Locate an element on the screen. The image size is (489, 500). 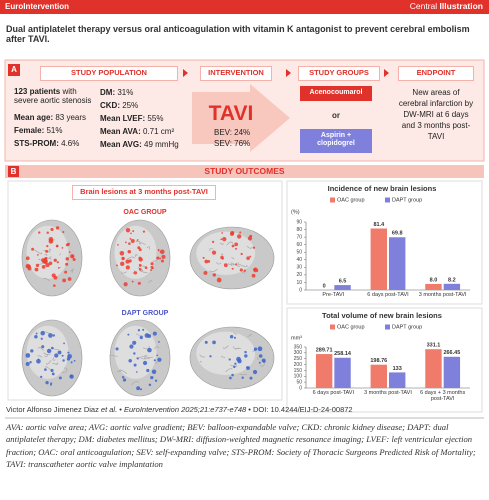
intervention-arrow is located at coordinates (241, 118).